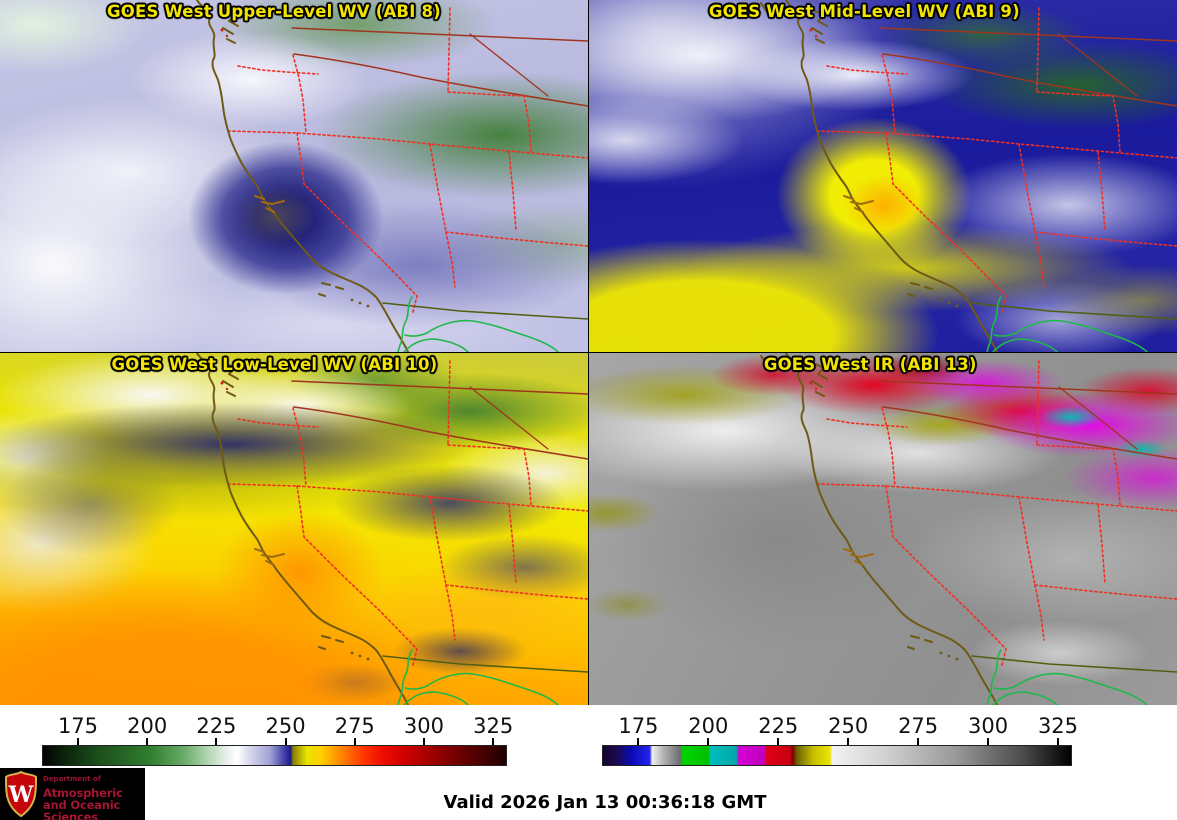 The width and height of the screenshot is (1177, 820). Describe the element at coordinates (83, 793) in the screenshot. I see `logo-line1: Atmospheric` at that location.